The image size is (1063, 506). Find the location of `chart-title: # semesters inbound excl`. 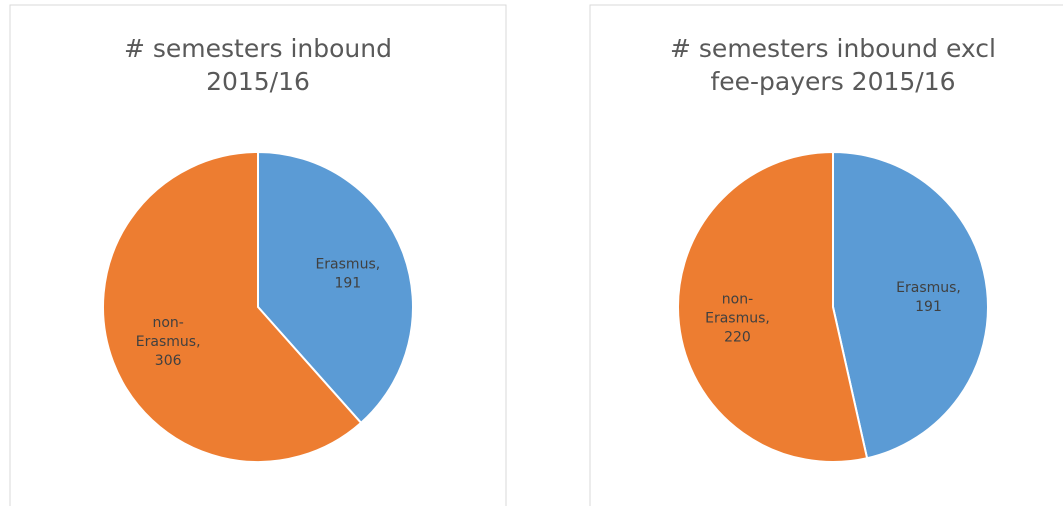

chart-title: # semesters inbound excl is located at coordinates (833, 48).